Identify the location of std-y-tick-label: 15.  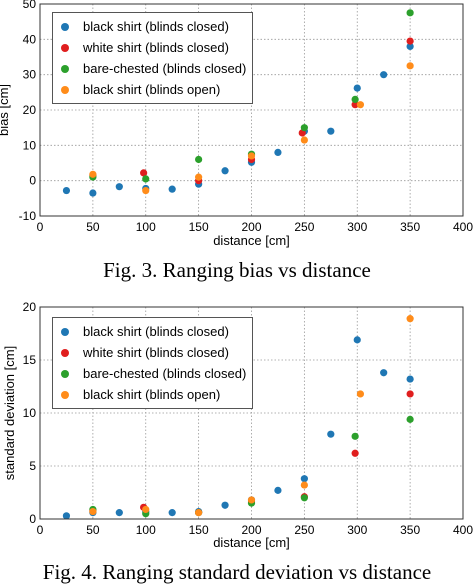
(30, 360).